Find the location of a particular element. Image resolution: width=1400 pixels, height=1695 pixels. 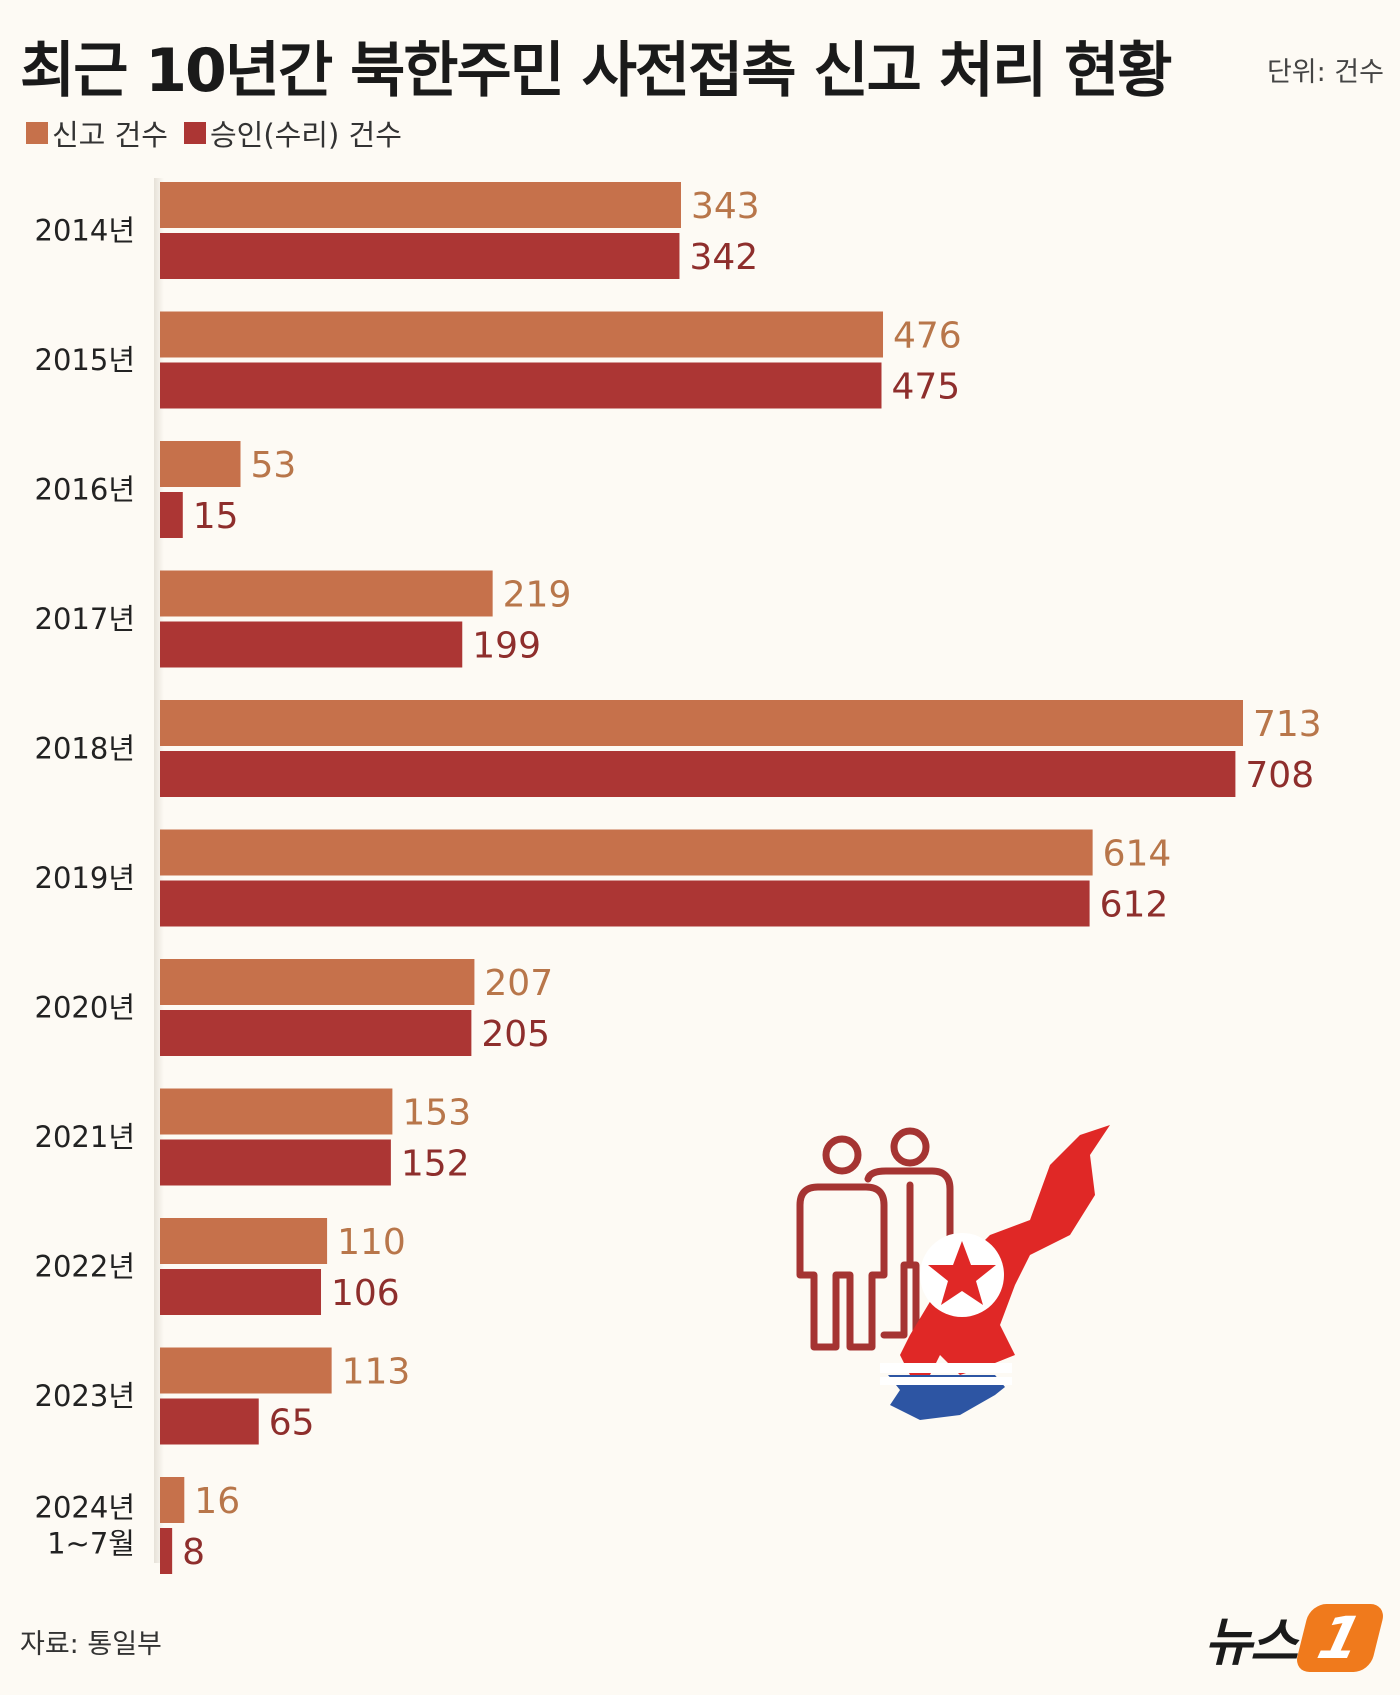

value-label-approvals: 342 is located at coordinates (723, 257).